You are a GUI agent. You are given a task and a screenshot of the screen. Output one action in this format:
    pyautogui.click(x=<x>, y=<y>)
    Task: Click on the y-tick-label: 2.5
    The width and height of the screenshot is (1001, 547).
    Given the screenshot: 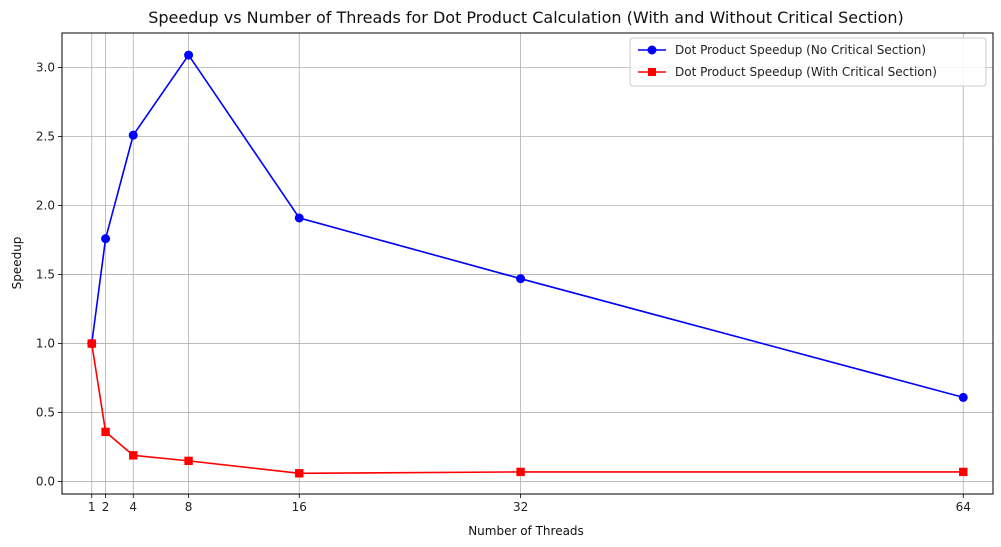 What is the action you would take?
    pyautogui.click(x=45, y=137)
    